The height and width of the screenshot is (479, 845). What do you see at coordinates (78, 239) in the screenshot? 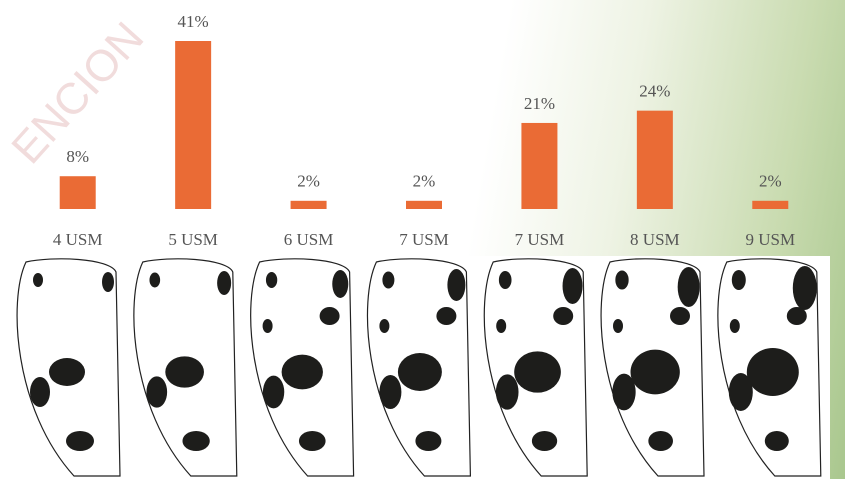
I see `x-tick-label: 4 USM` at bounding box center [78, 239].